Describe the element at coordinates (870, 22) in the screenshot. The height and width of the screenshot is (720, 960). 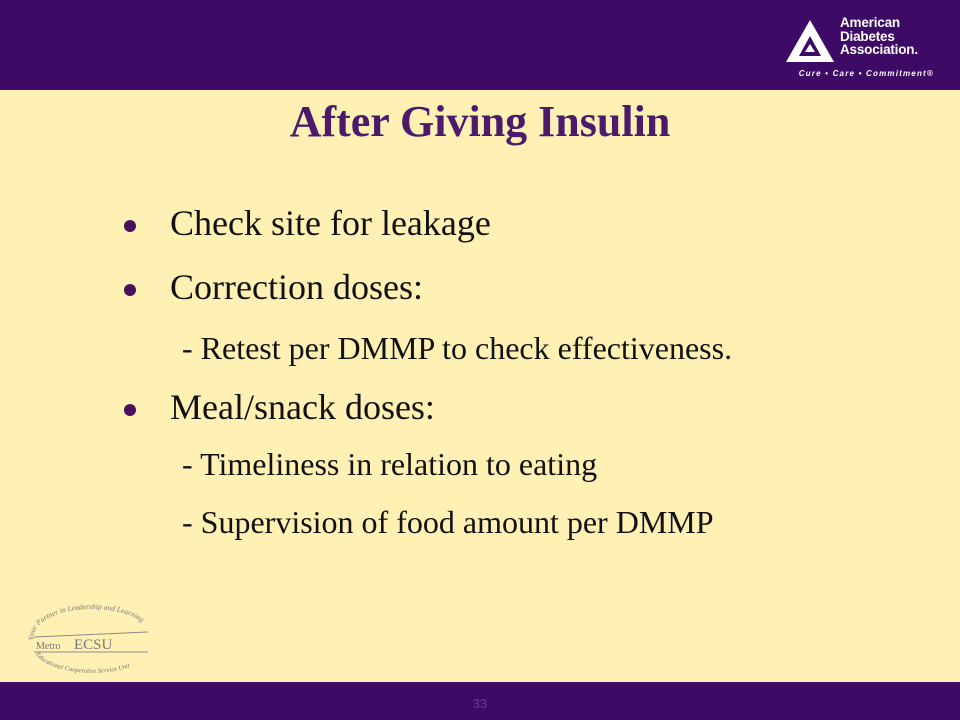
I see `ada-name-line1: American` at that location.